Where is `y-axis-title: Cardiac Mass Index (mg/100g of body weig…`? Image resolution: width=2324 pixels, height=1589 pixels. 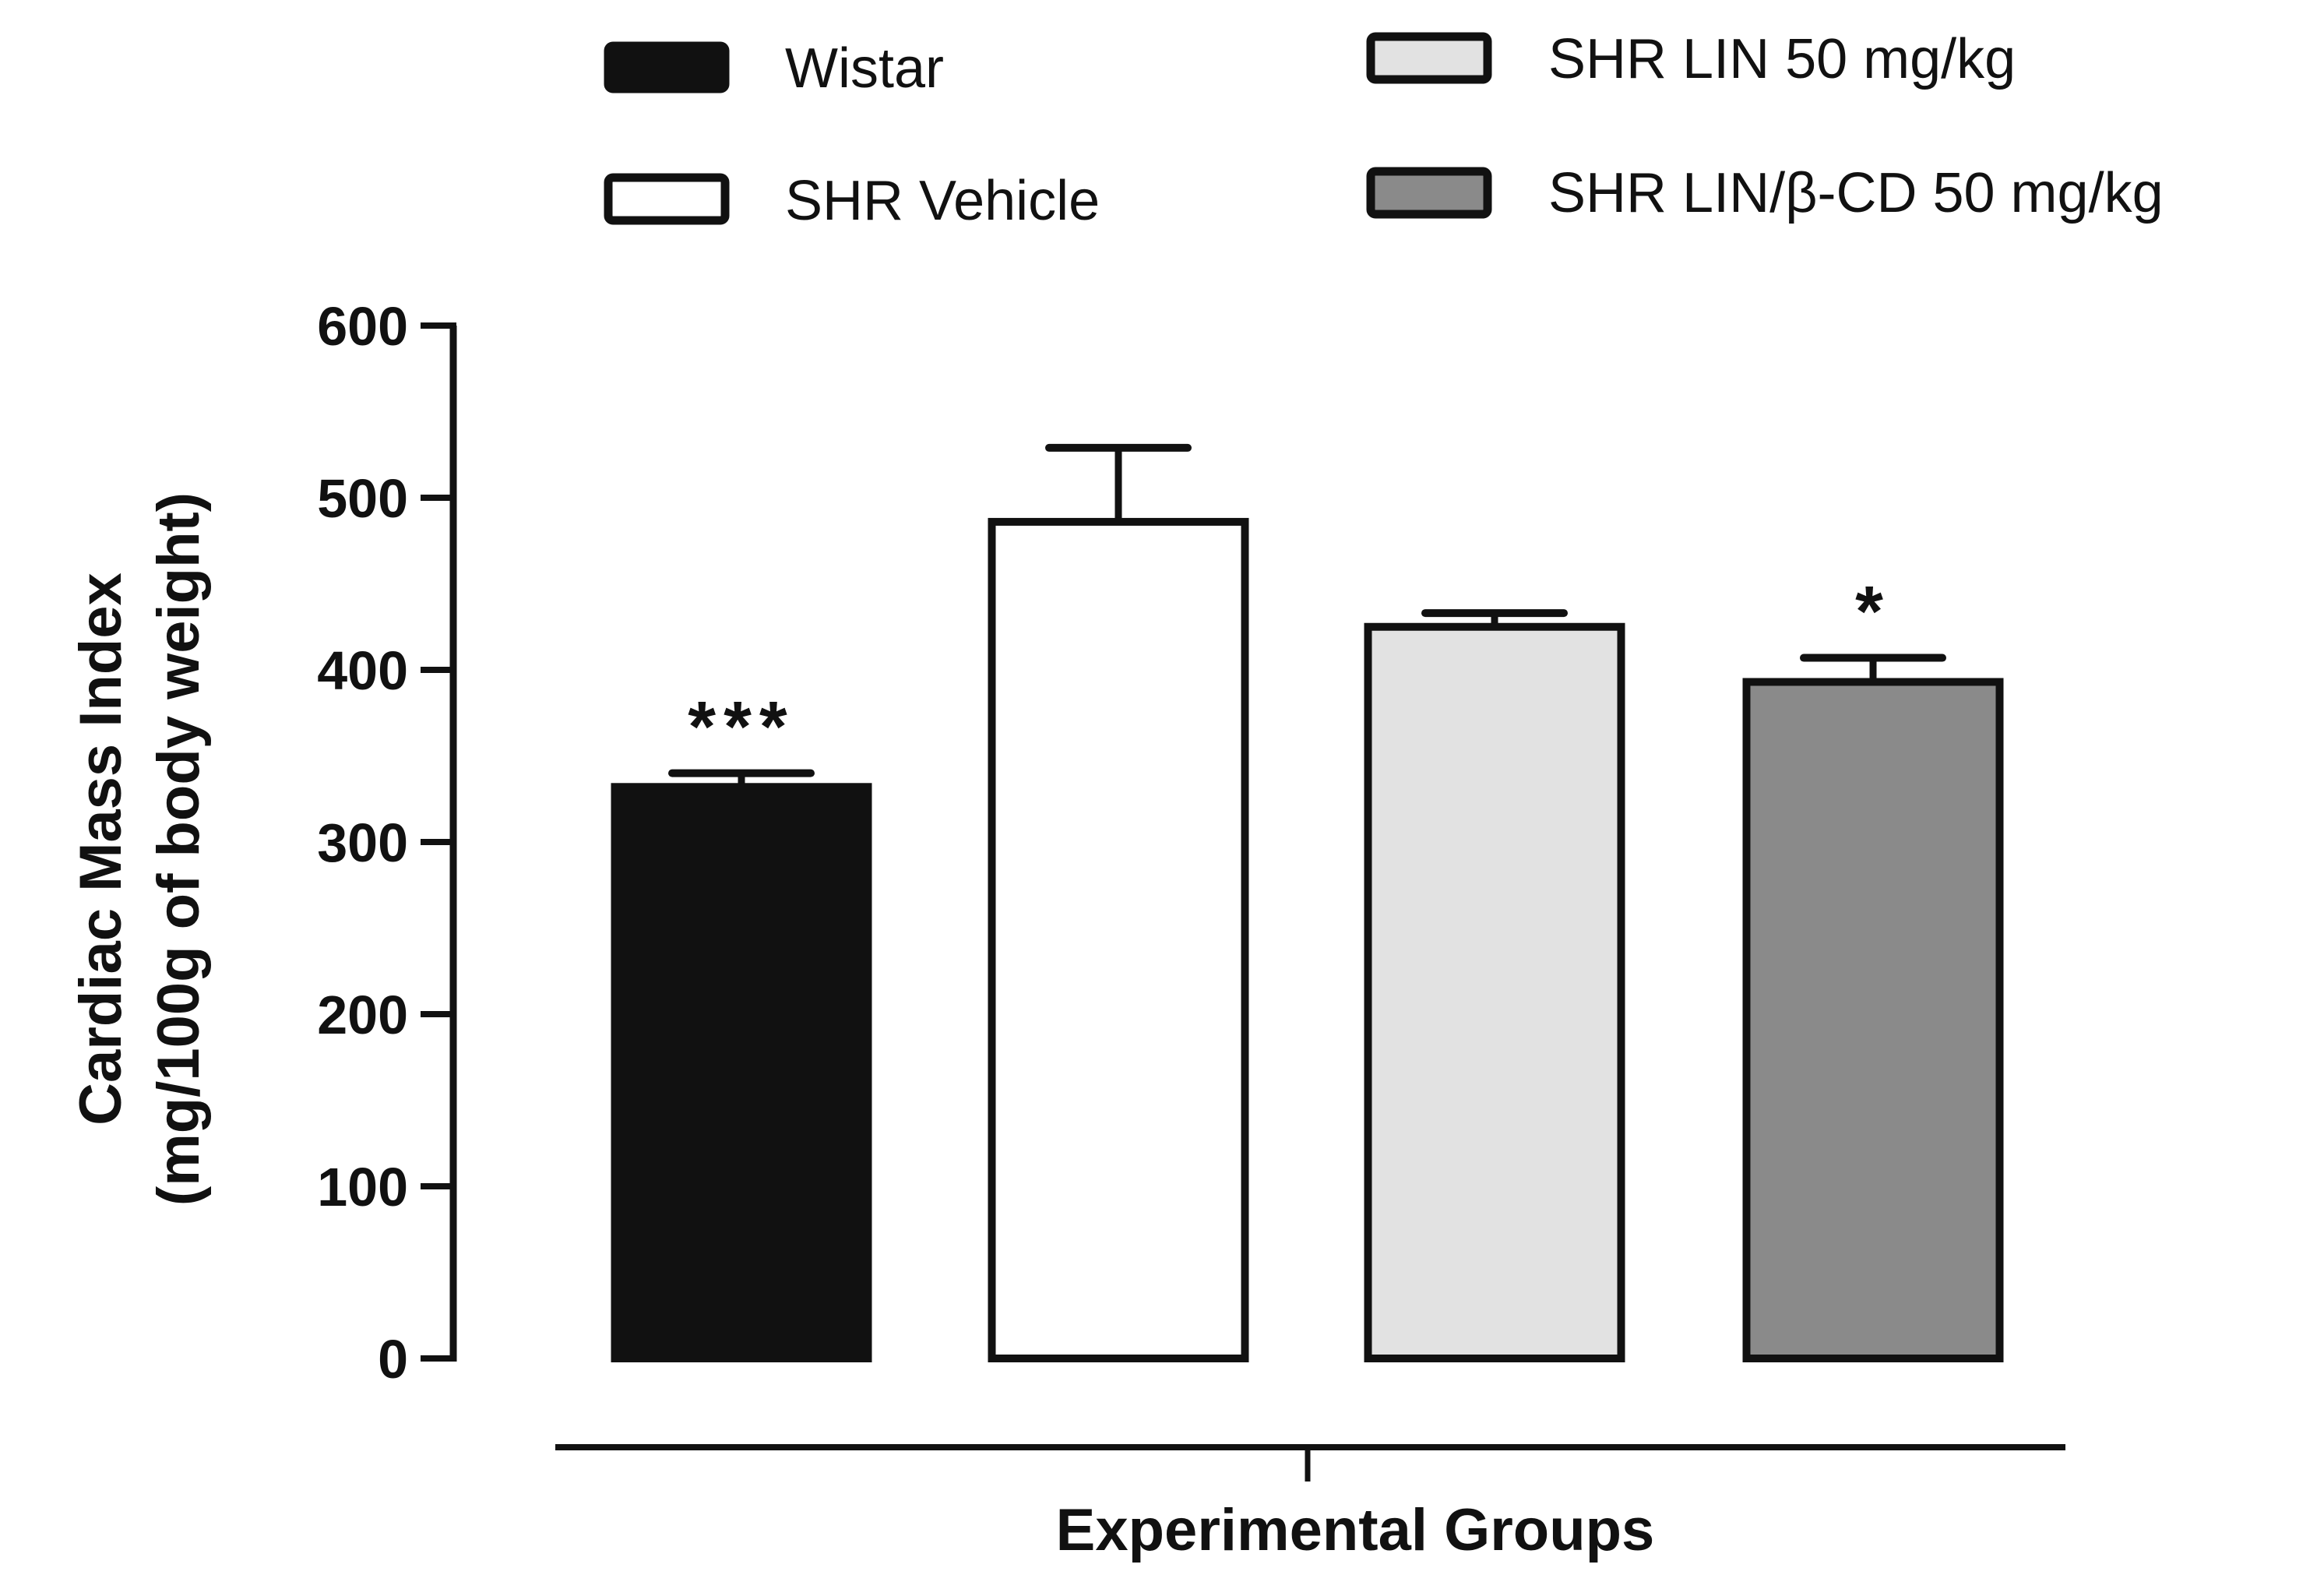 y-axis-title: Cardiac Mass Index (mg/100g of body weig… is located at coordinates (140, 849).